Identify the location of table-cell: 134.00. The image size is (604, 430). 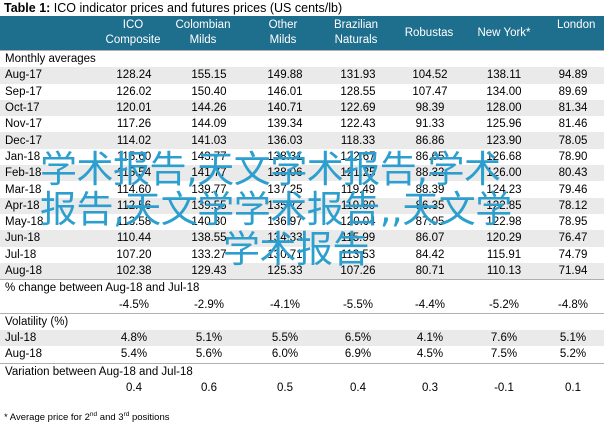
(504, 91).